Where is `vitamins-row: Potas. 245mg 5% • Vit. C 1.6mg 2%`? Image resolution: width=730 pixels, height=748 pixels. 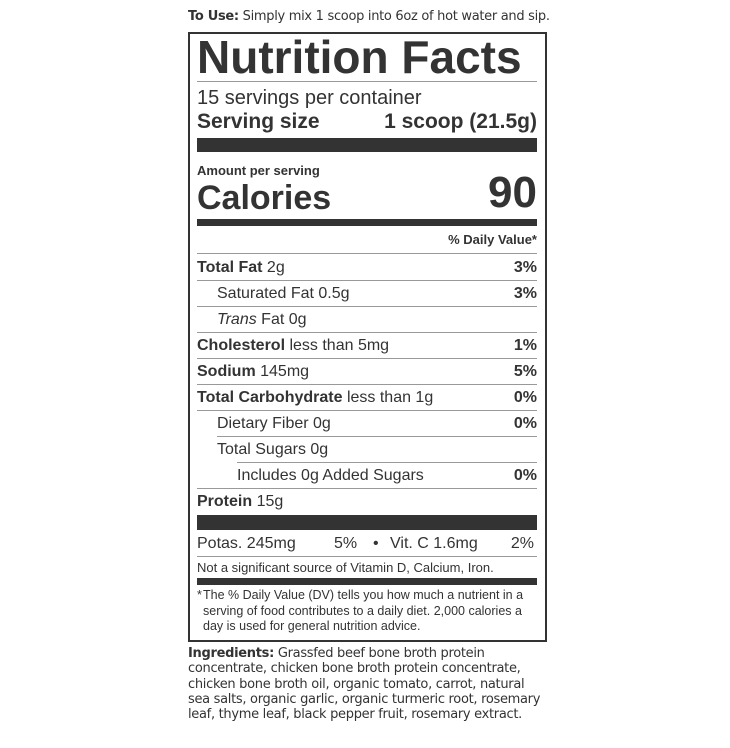
vitamins-row: Potas. 245mg 5% • Vit. C 1.6mg 2% is located at coordinates (367, 544).